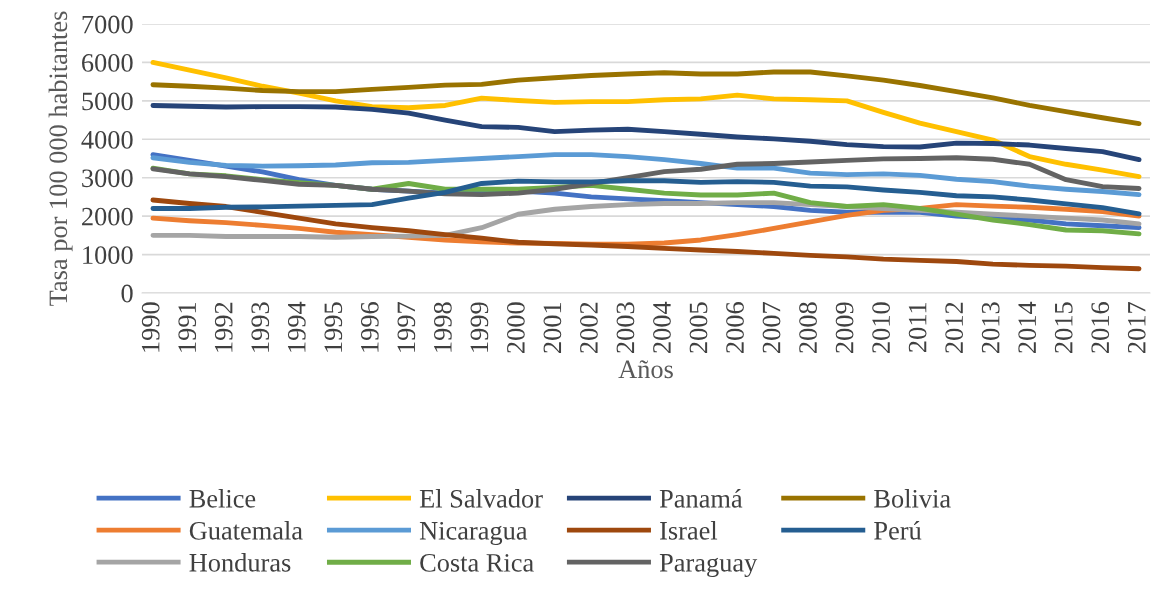 This screenshot has height=596, width=1164. What do you see at coordinates (917, 327) in the screenshot?
I see `x-tick-label: 2011` at bounding box center [917, 327].